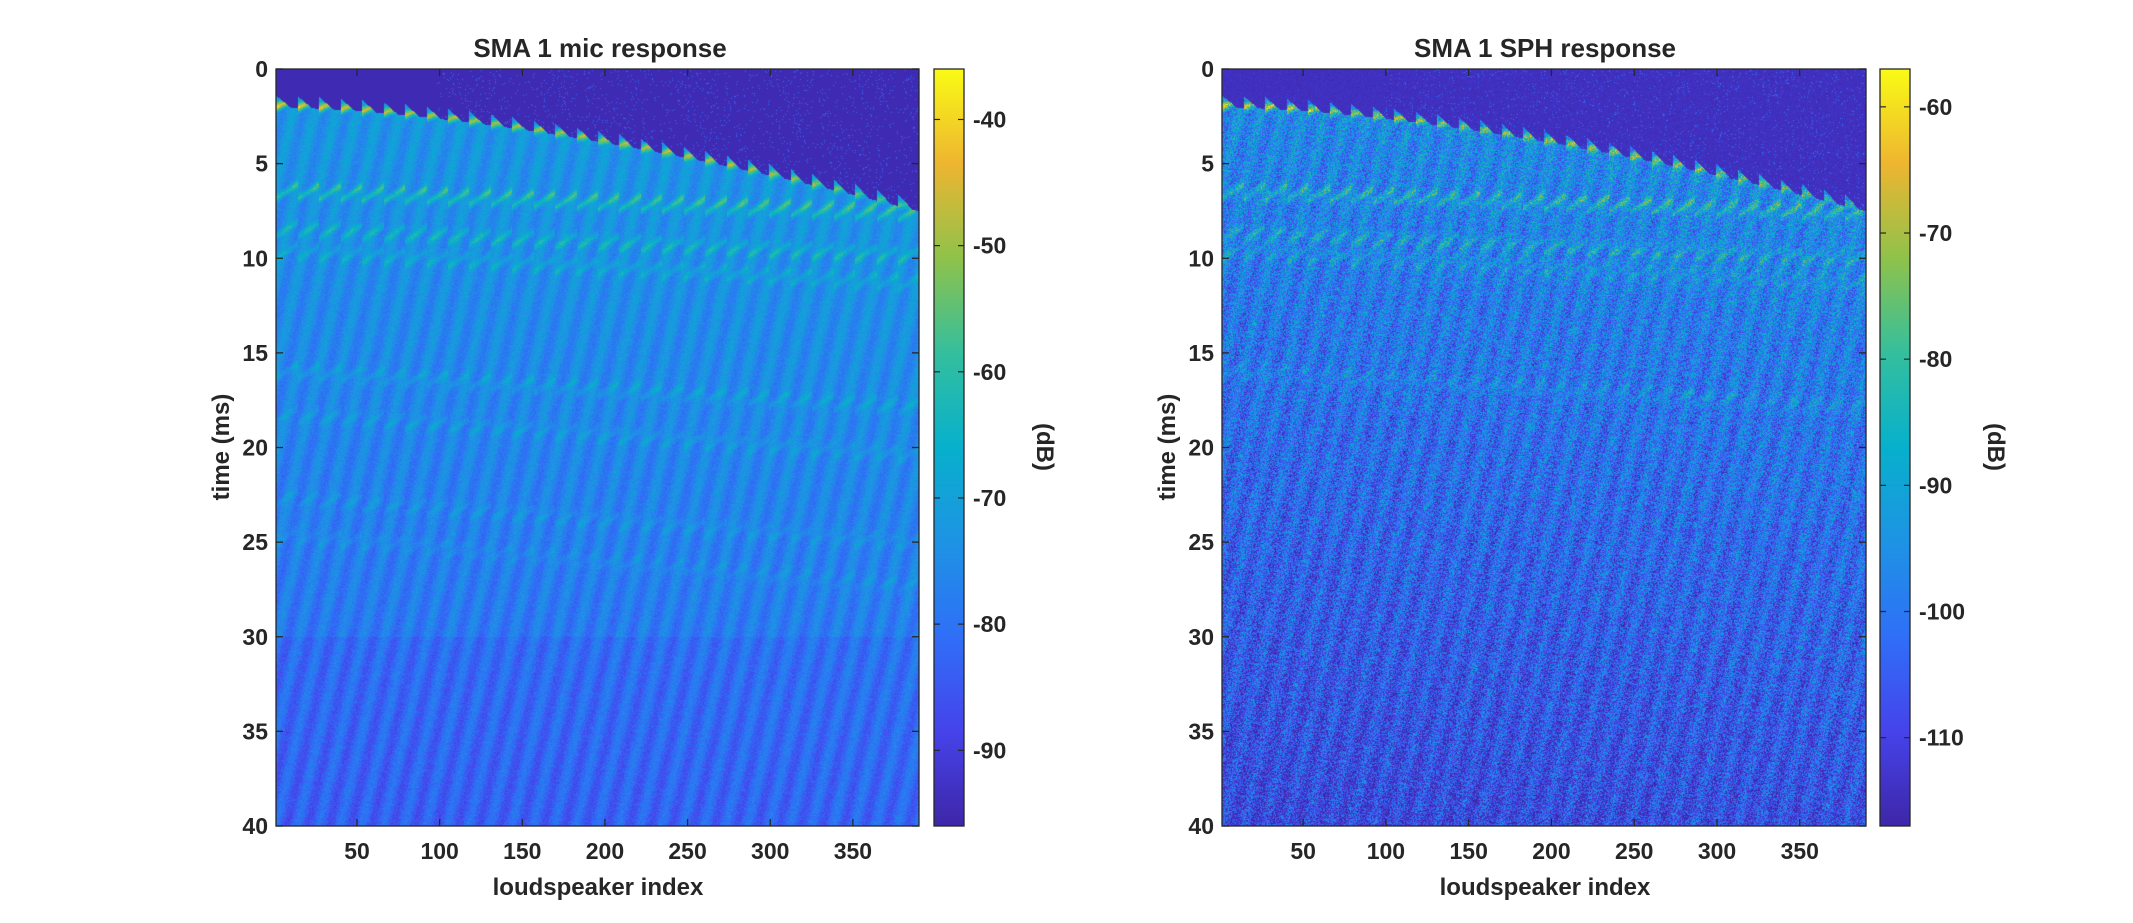 Image resolution: width=2133 pixels, height=923 pixels. Describe the element at coordinates (599, 48) in the screenshot. I see `chart-title: SMA 1 mic response` at that location.